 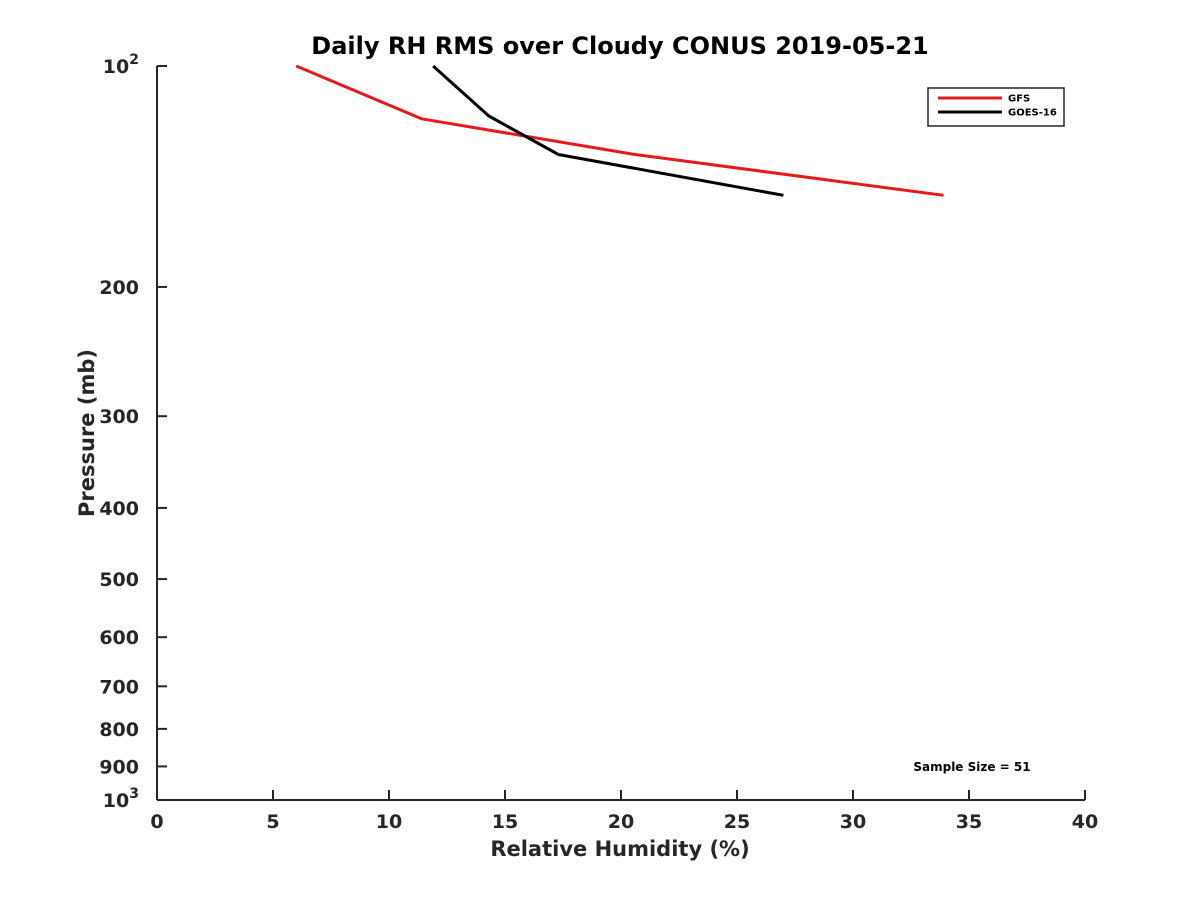 What do you see at coordinates (737, 822) in the screenshot?
I see `x-tick-label: 25` at bounding box center [737, 822].